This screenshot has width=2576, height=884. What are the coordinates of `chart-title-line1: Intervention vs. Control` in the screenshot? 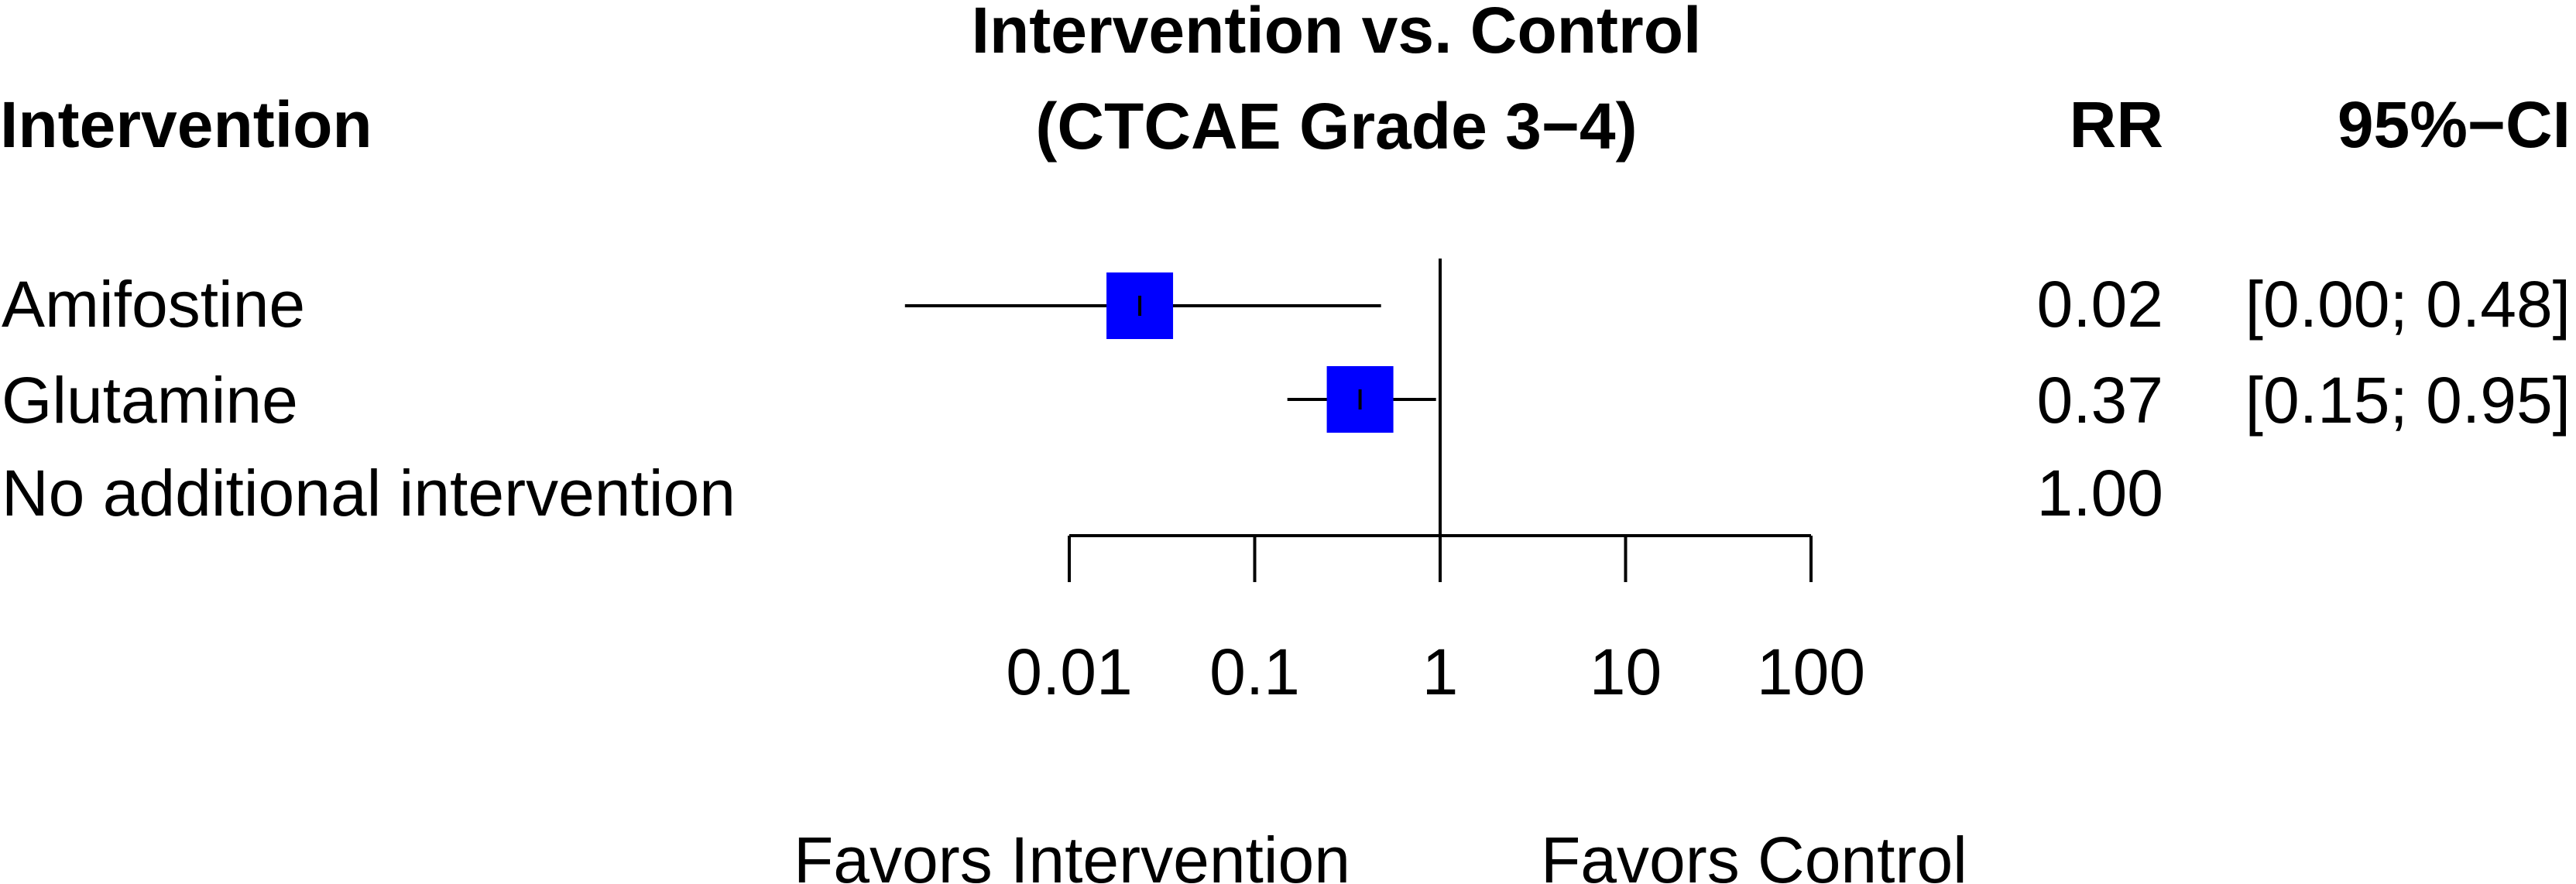 It's located at (1337, 33).